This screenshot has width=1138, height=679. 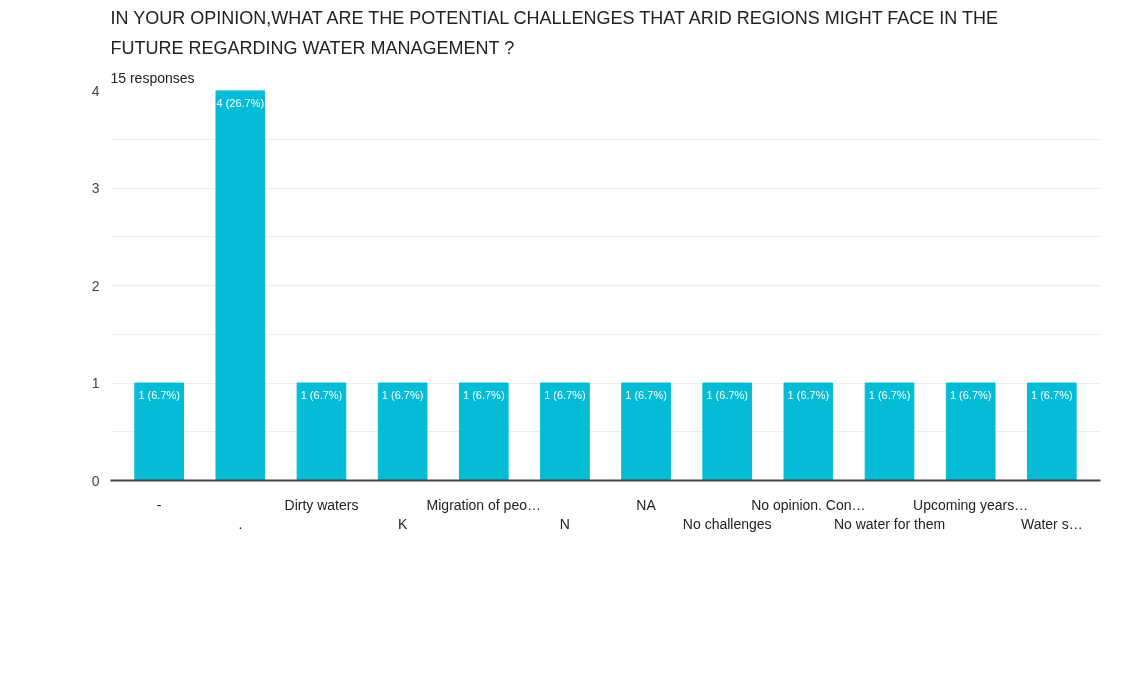 What do you see at coordinates (727, 523) in the screenshot?
I see `x-tick-label: No challenges` at bounding box center [727, 523].